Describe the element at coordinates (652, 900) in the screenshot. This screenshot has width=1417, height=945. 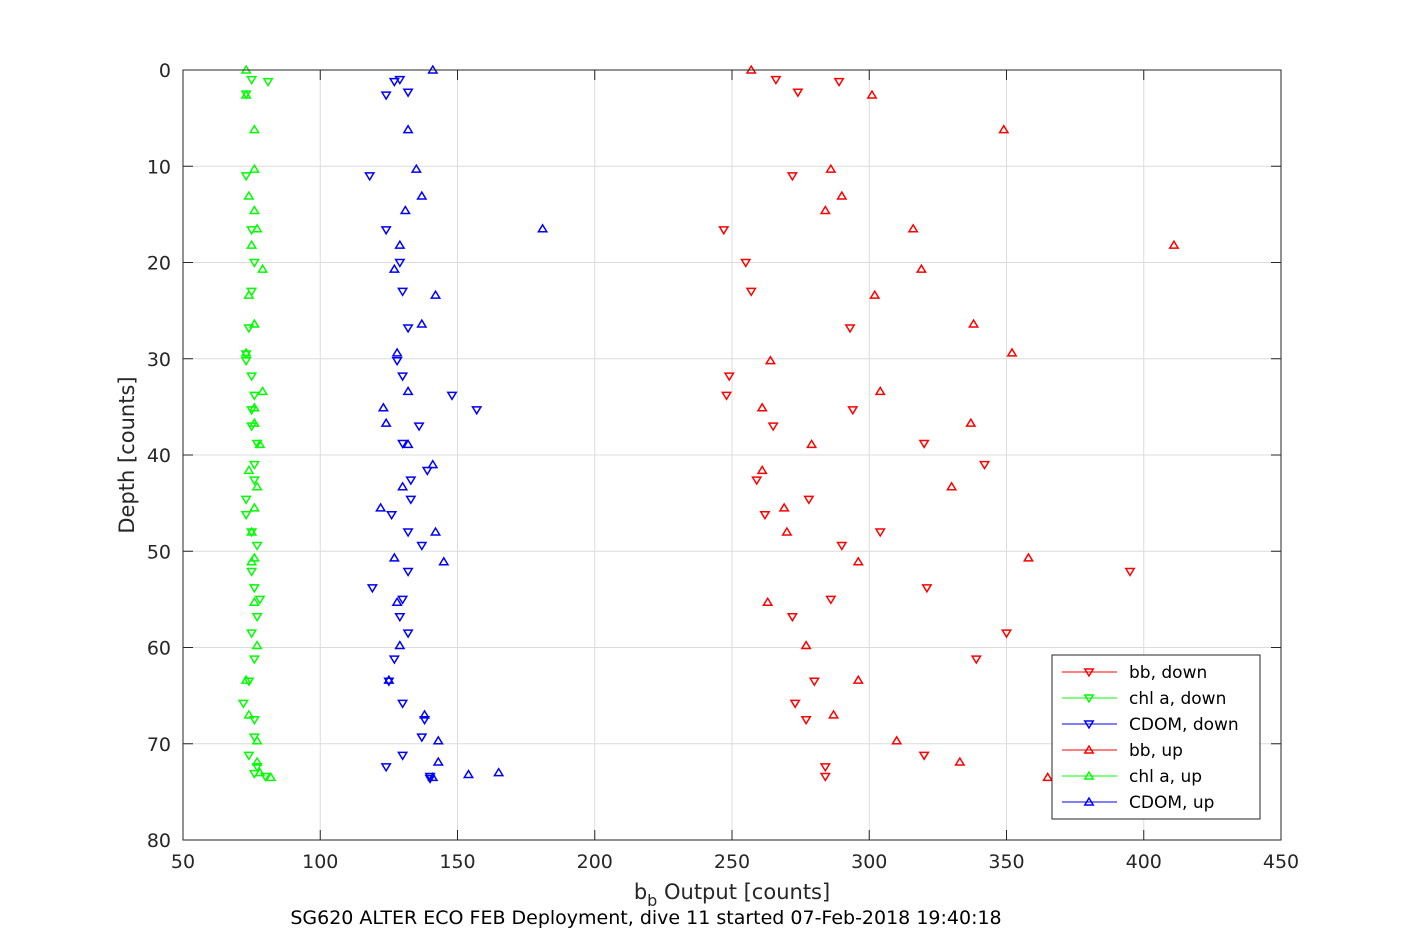
I see `x-axis-title-subscript: b` at that location.